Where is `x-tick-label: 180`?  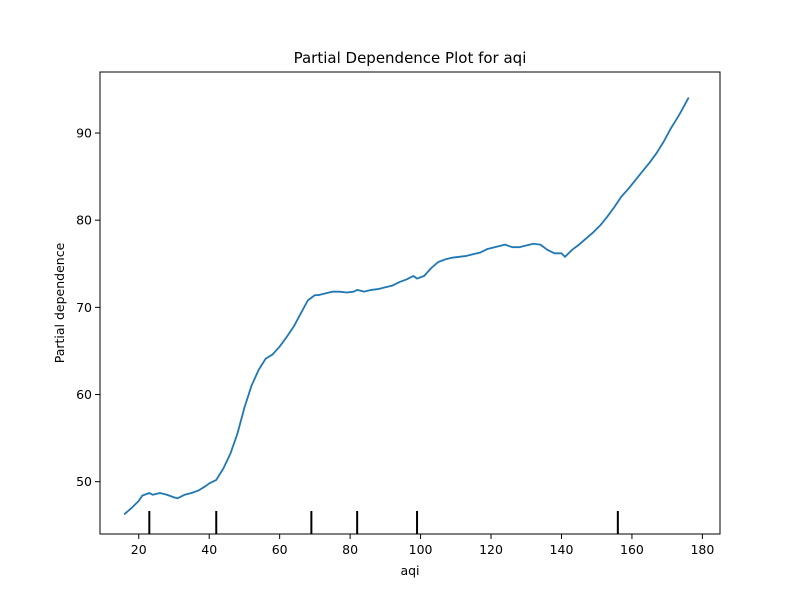
x-tick-label: 180 is located at coordinates (702, 549).